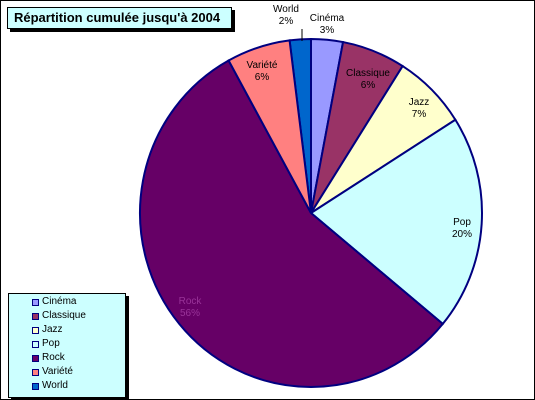 Image resolution: width=535 pixels, height=400 pixels. I want to click on pie-slice-varit, so click(269, 126).